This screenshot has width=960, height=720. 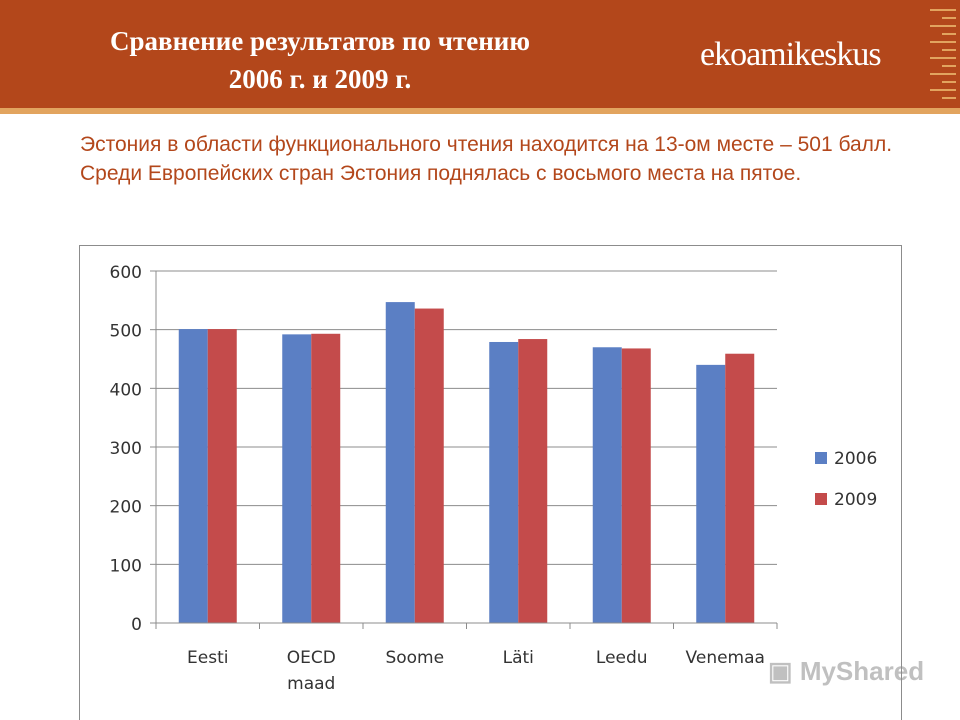 I want to click on x-tick-label: Soome, so click(x=414, y=658).